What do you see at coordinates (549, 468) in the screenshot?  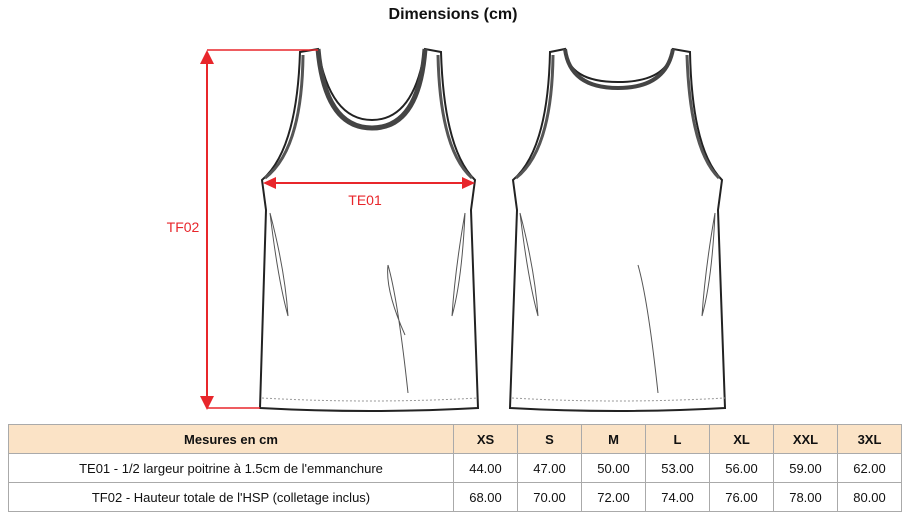 I see `cell-value: 47.00` at bounding box center [549, 468].